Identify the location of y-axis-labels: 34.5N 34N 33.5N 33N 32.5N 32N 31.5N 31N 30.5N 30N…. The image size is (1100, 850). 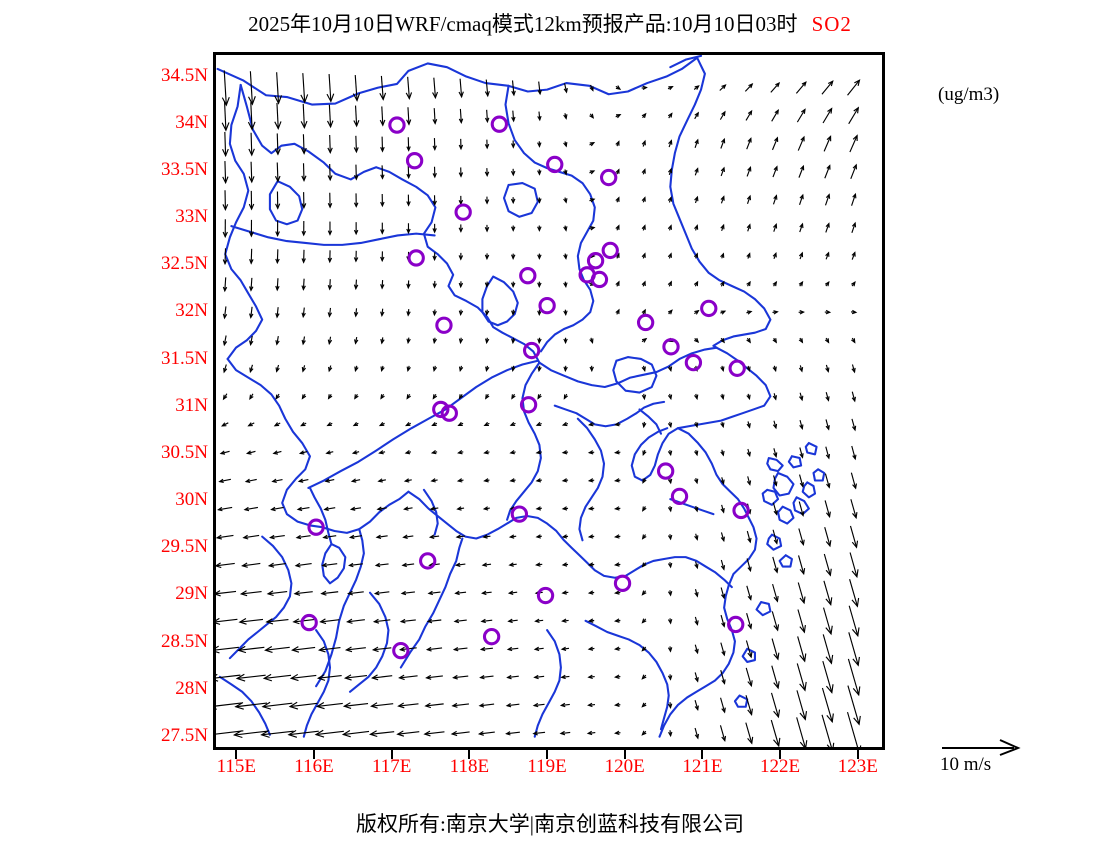
(164, 401).